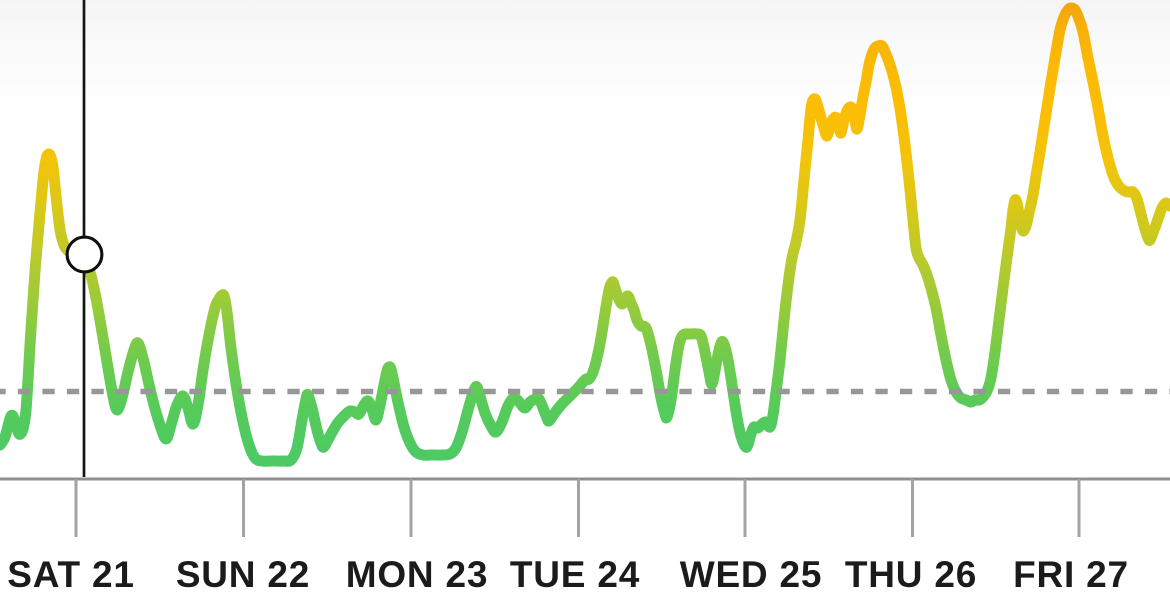  I want to click on svg-text: FRI 27, so click(1071, 574).